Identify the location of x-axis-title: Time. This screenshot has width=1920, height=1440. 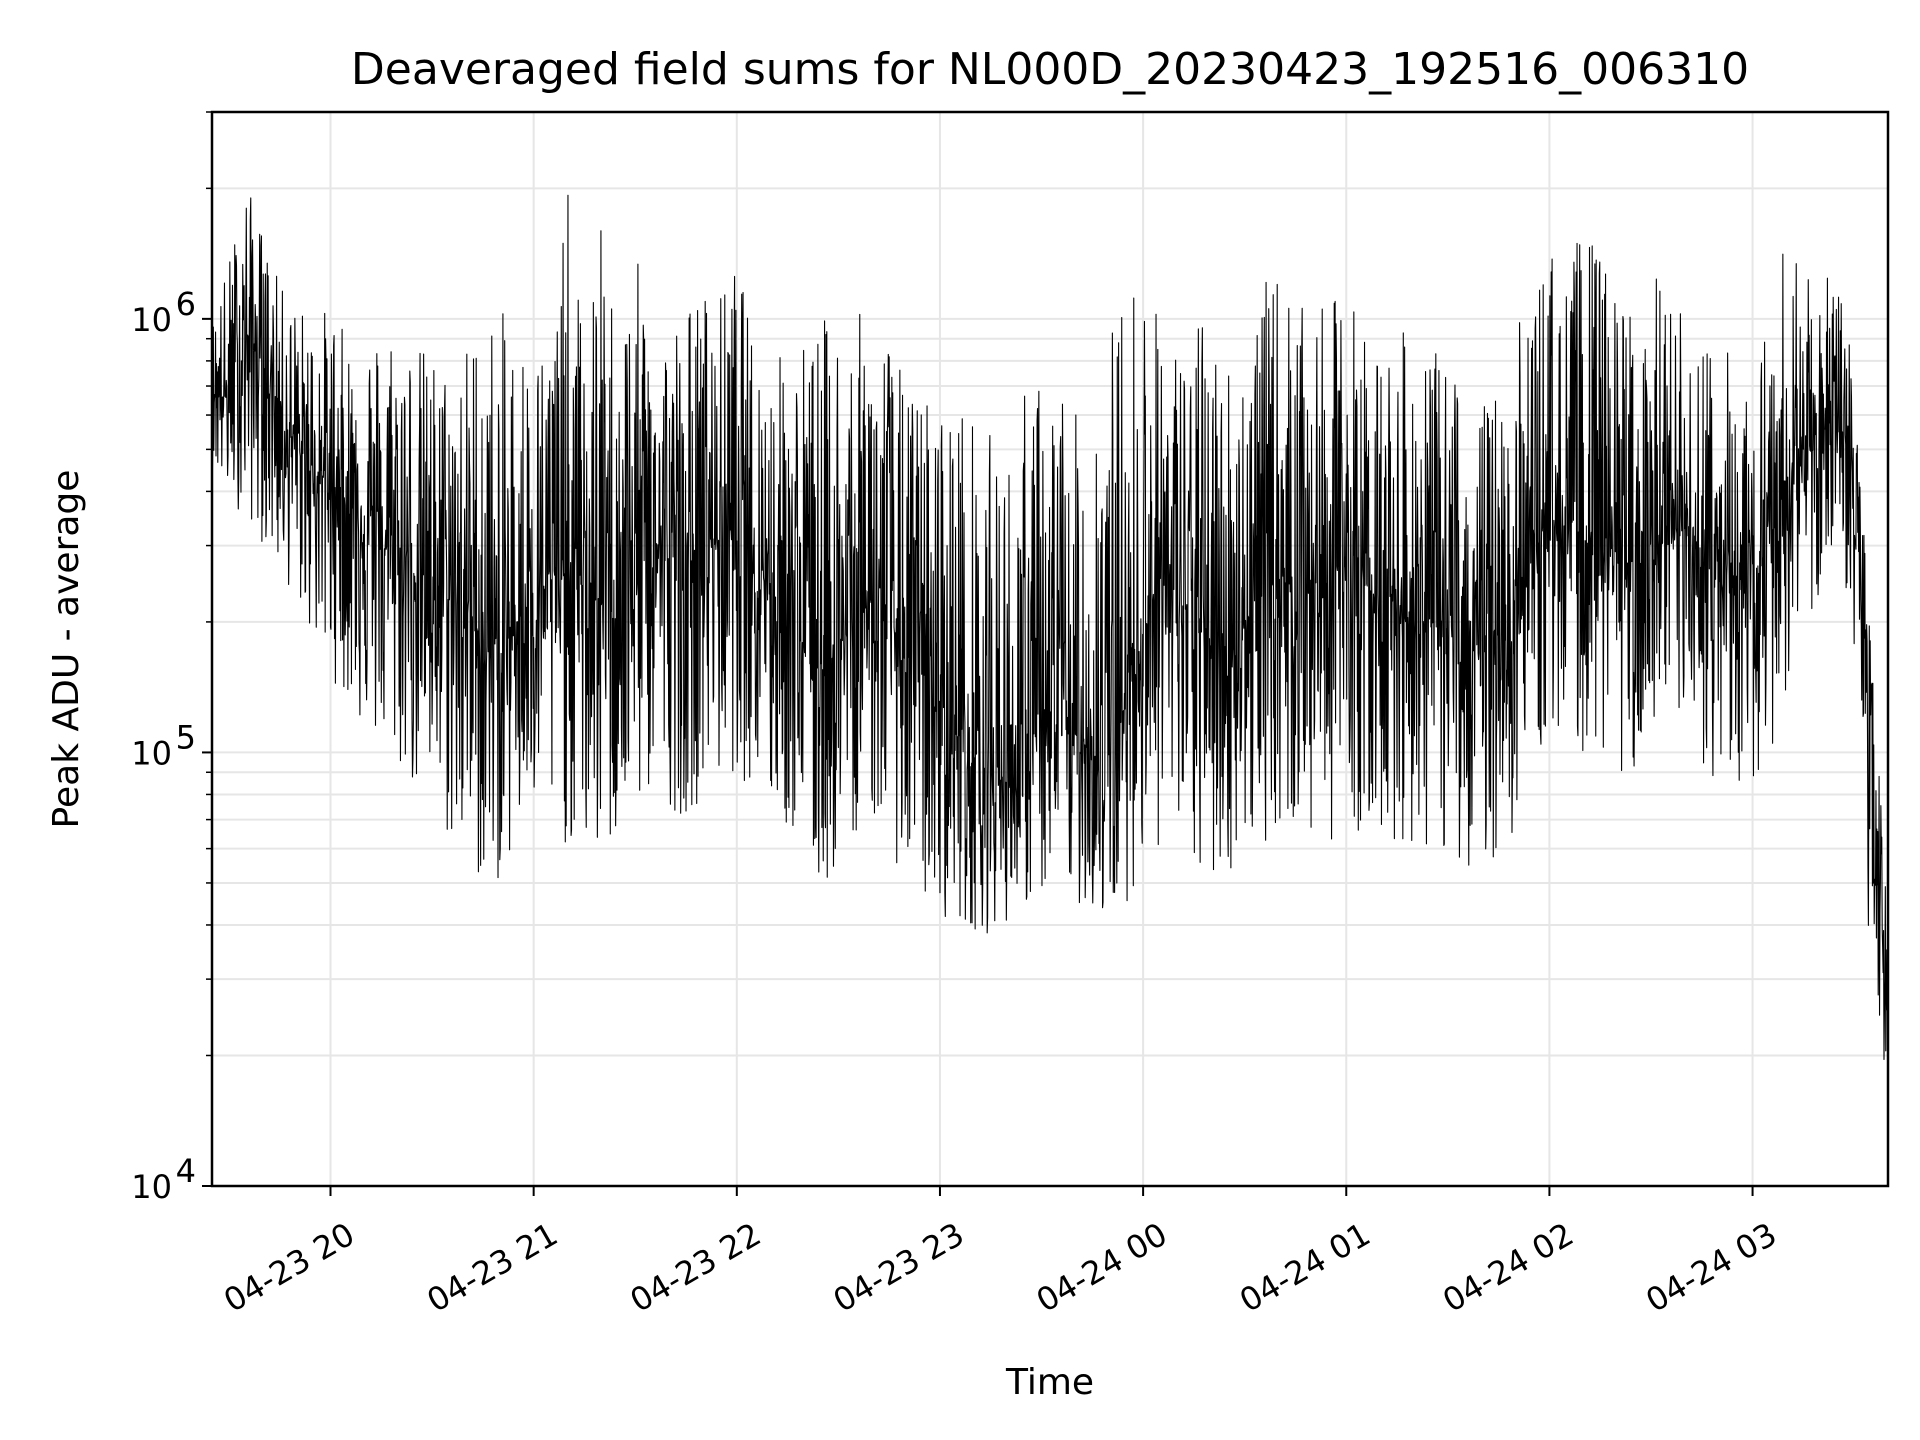
(1049, 1382).